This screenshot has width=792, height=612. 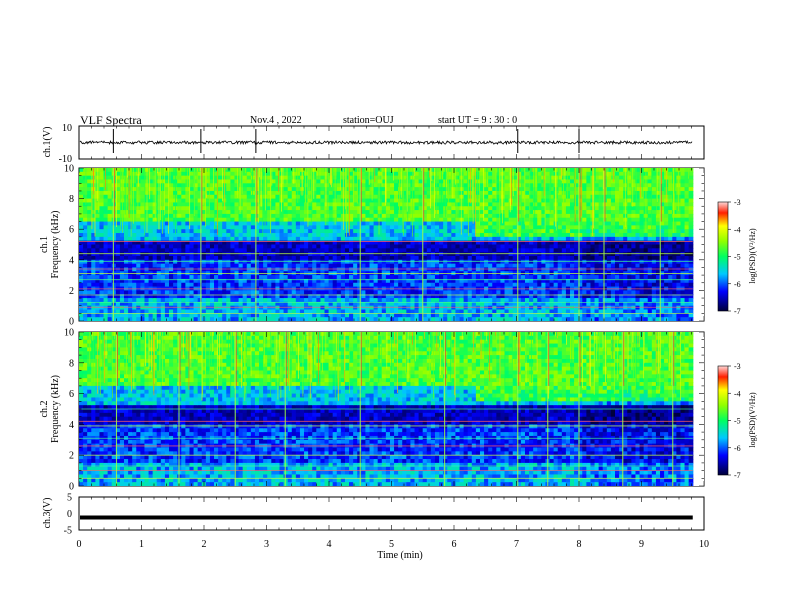 What do you see at coordinates (579, 544) in the screenshot?
I see `x-tick-label: 8` at bounding box center [579, 544].